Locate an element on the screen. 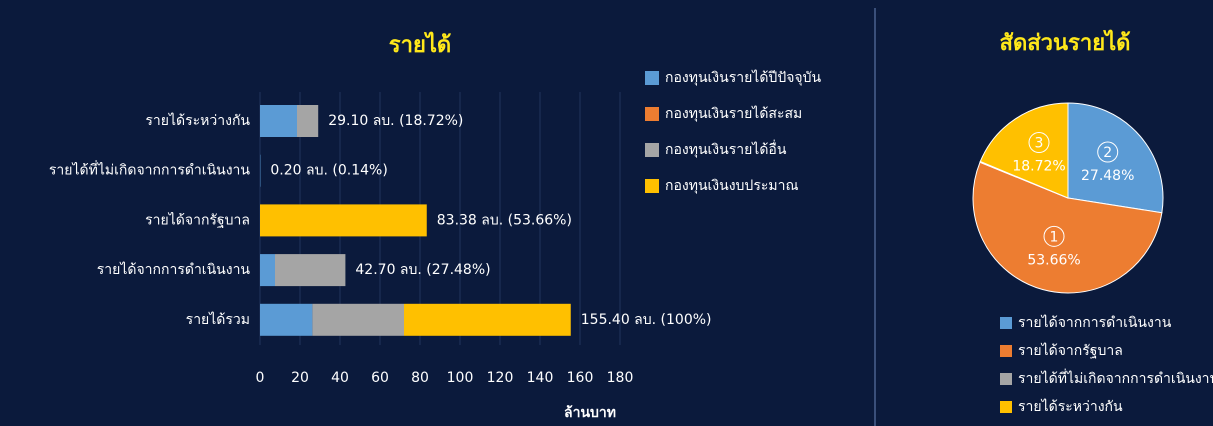 This screenshot has height=426, width=1213. legend-label: รายได้จากการดำเนินงาน is located at coordinates (1095, 322).